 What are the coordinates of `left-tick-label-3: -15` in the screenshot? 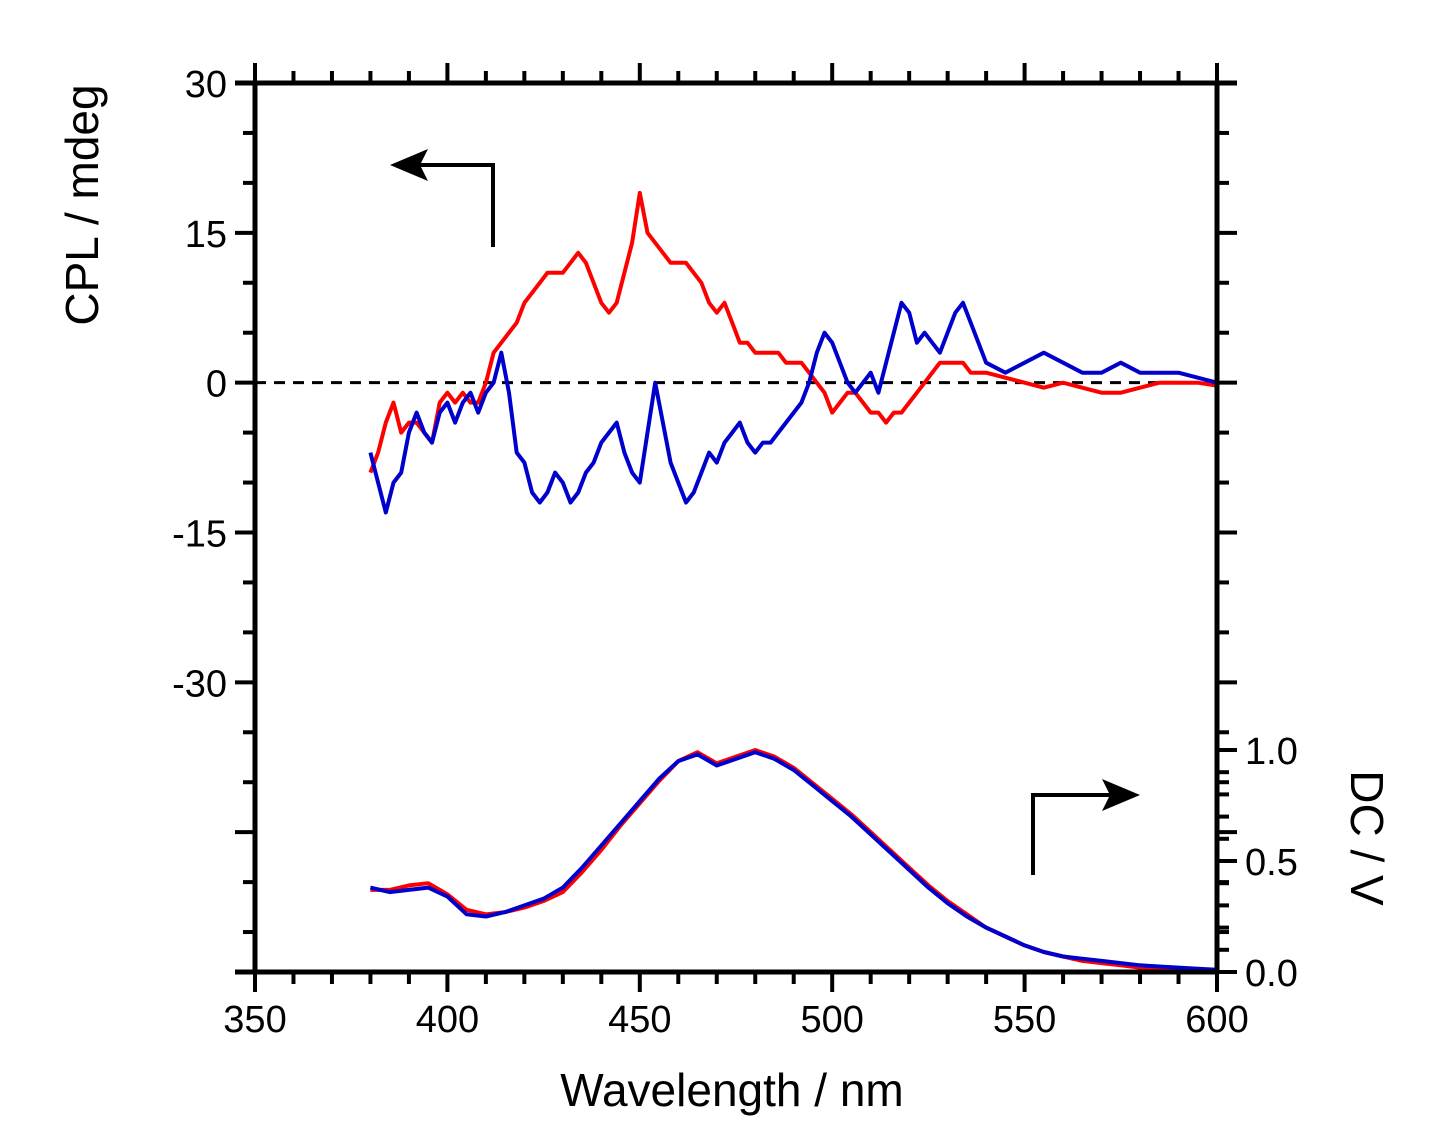 It's located at (199, 534).